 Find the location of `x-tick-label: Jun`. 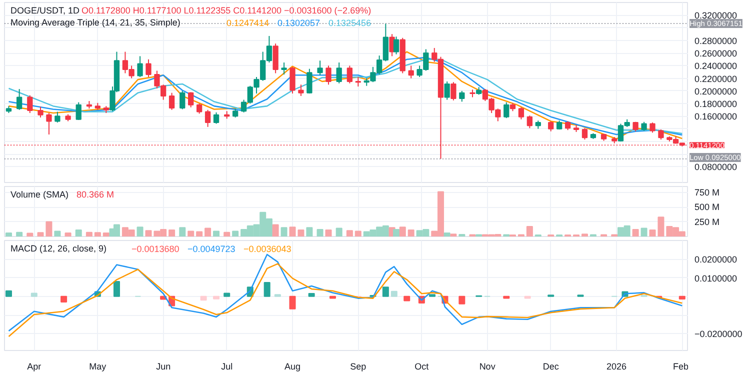

x-tick-label: Jun is located at coordinates (163, 367).